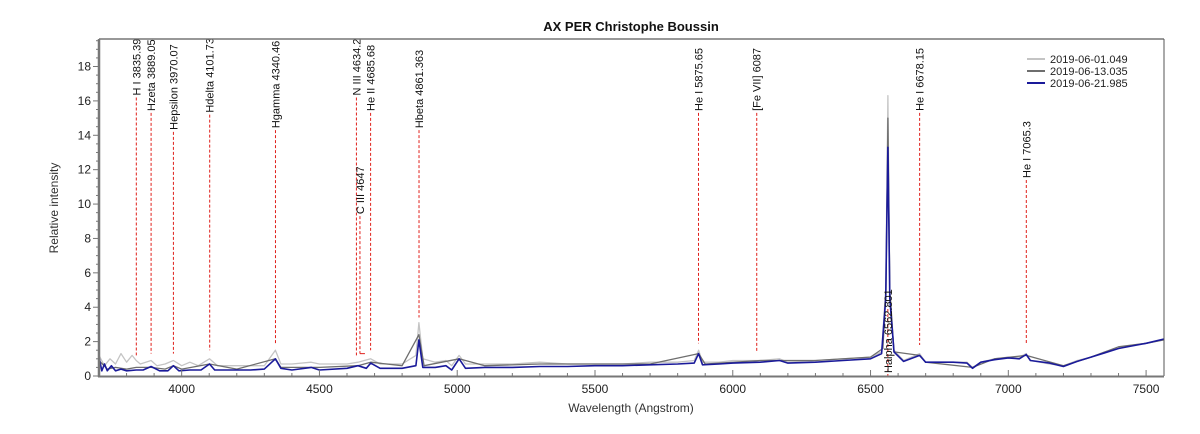 Image resolution: width=1200 pixels, height=434 pixels. What do you see at coordinates (152, 75) in the screenshot?
I see `marker-label: Hzeta 3889.05` at bounding box center [152, 75].